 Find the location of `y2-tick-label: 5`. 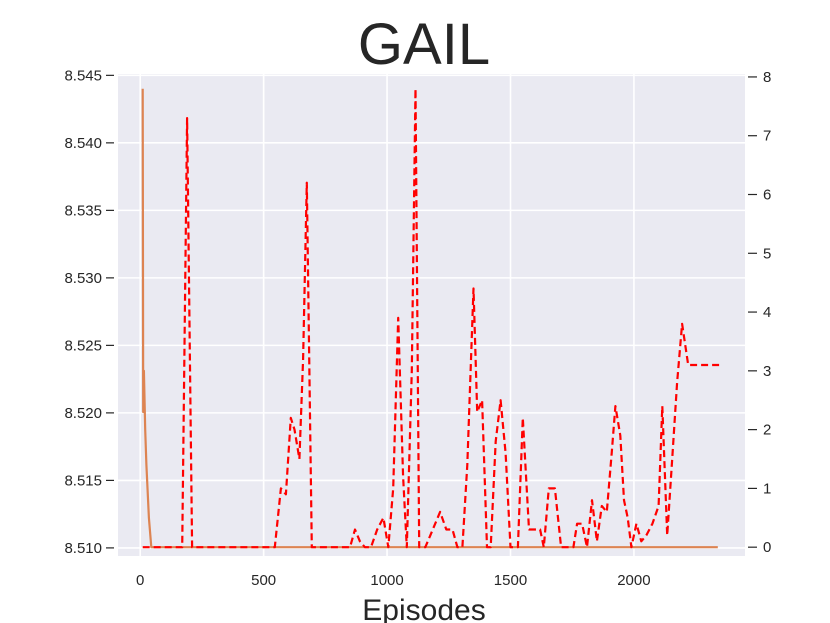

y2-tick-label: 5 is located at coordinates (767, 253).